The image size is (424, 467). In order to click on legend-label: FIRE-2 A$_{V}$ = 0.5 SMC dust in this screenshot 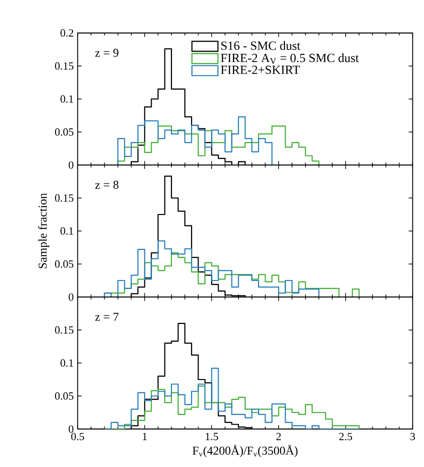, I will do `click(290, 58)`.